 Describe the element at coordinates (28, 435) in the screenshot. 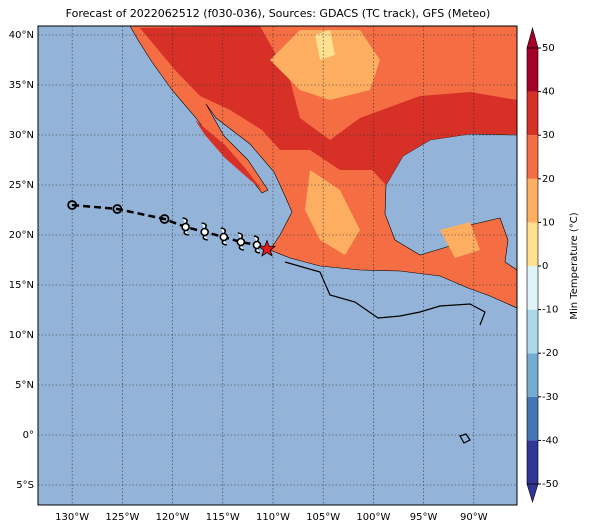

I see `lat-label: 0°` at that location.